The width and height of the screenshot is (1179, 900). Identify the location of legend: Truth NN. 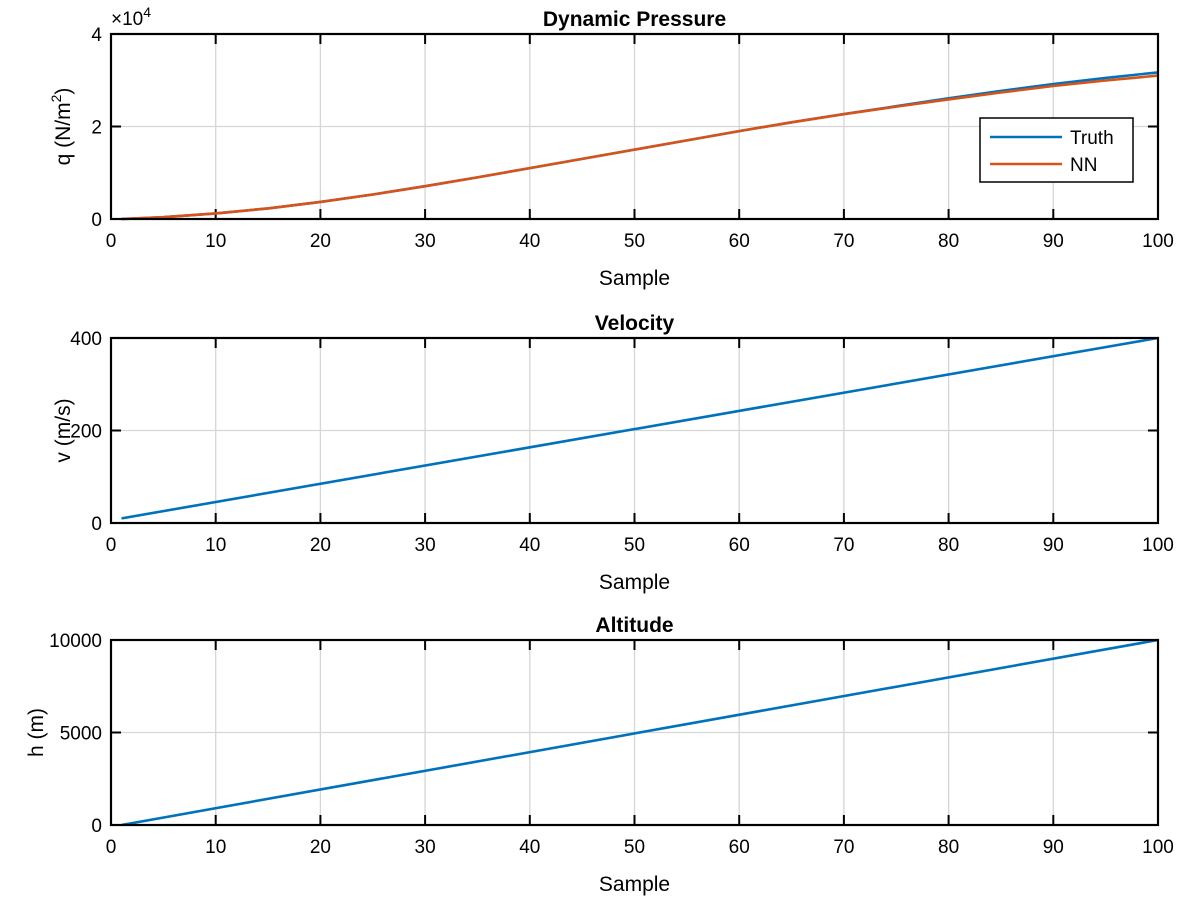
(1056, 150).